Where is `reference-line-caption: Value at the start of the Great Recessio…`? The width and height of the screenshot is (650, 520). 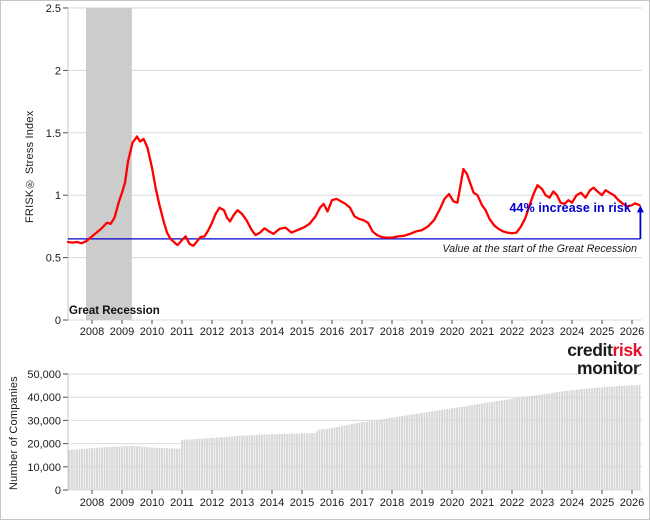
reference-line-caption: Value at the start of the Great Recessio… is located at coordinates (539, 249).